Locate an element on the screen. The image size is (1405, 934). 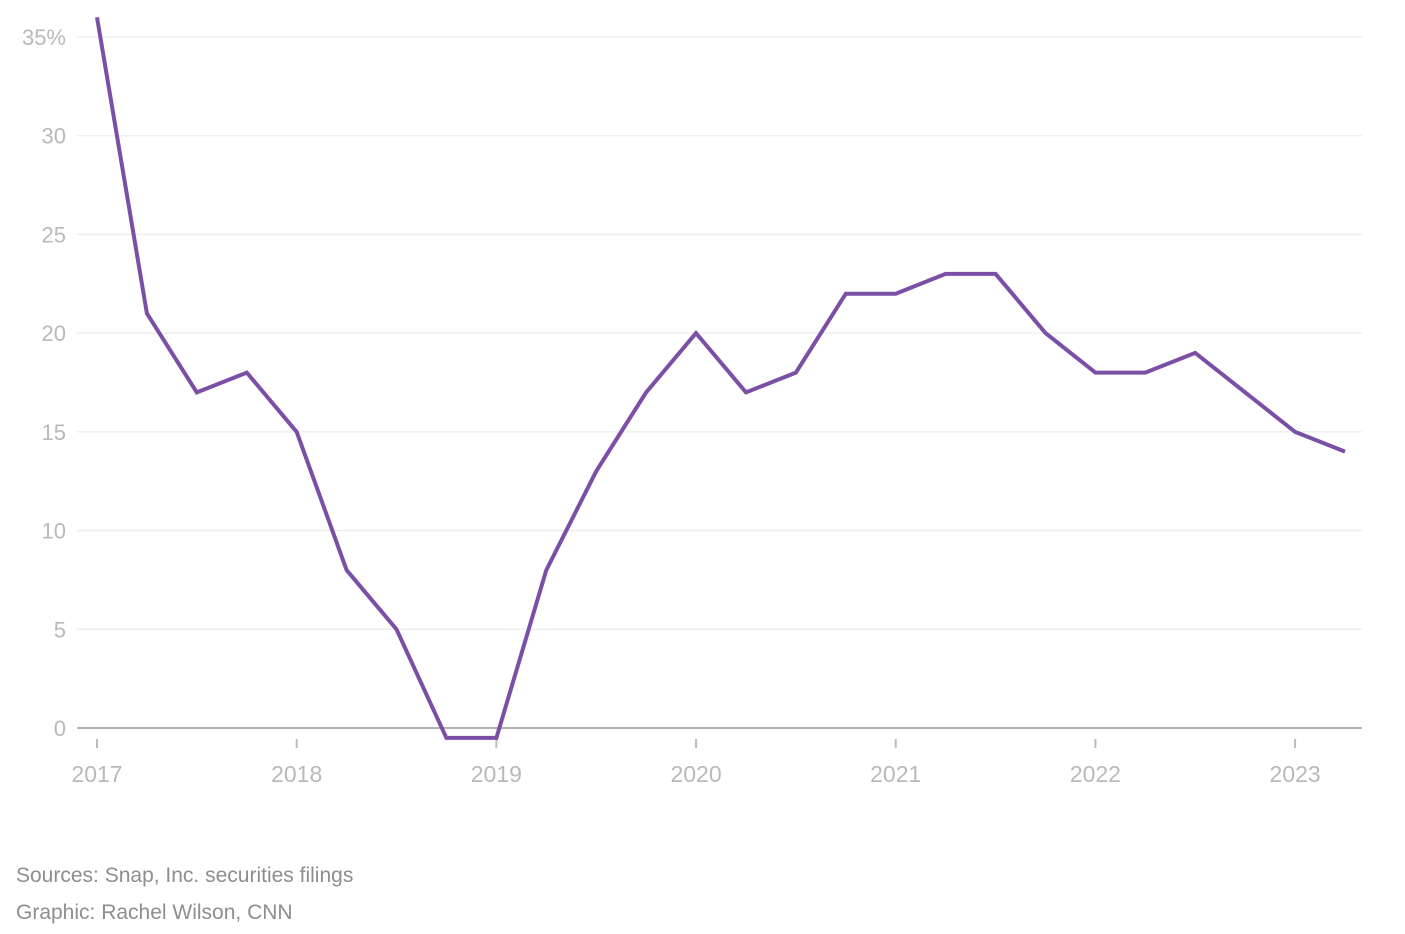
x-axis-label: 2021 is located at coordinates (895, 774).